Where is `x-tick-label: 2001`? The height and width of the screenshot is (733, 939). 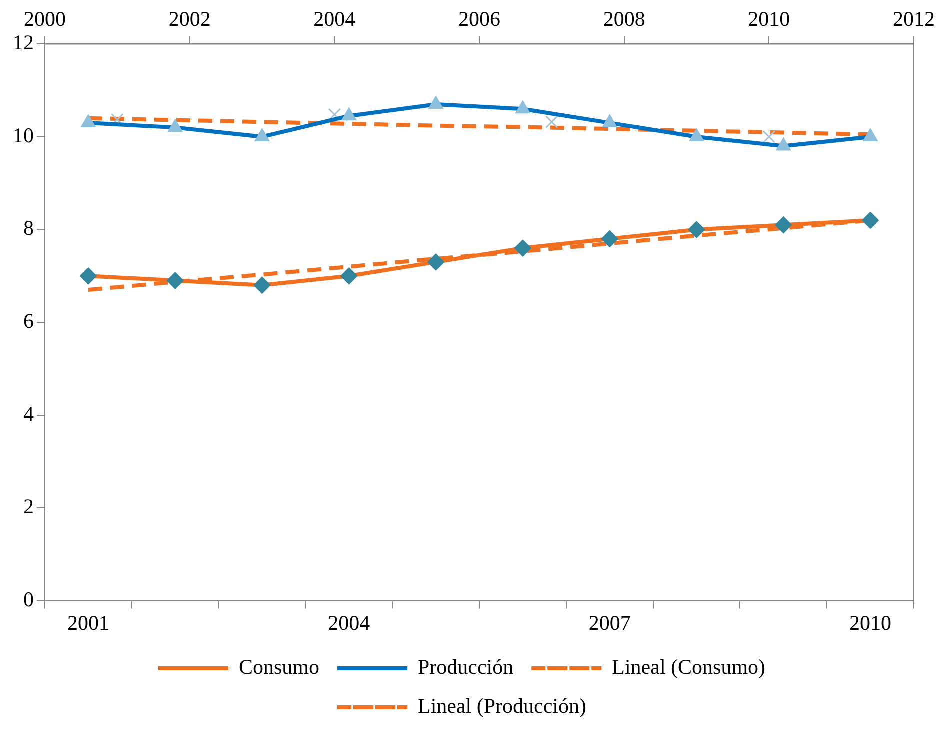
x-tick-label: 2001 is located at coordinates (88, 622).